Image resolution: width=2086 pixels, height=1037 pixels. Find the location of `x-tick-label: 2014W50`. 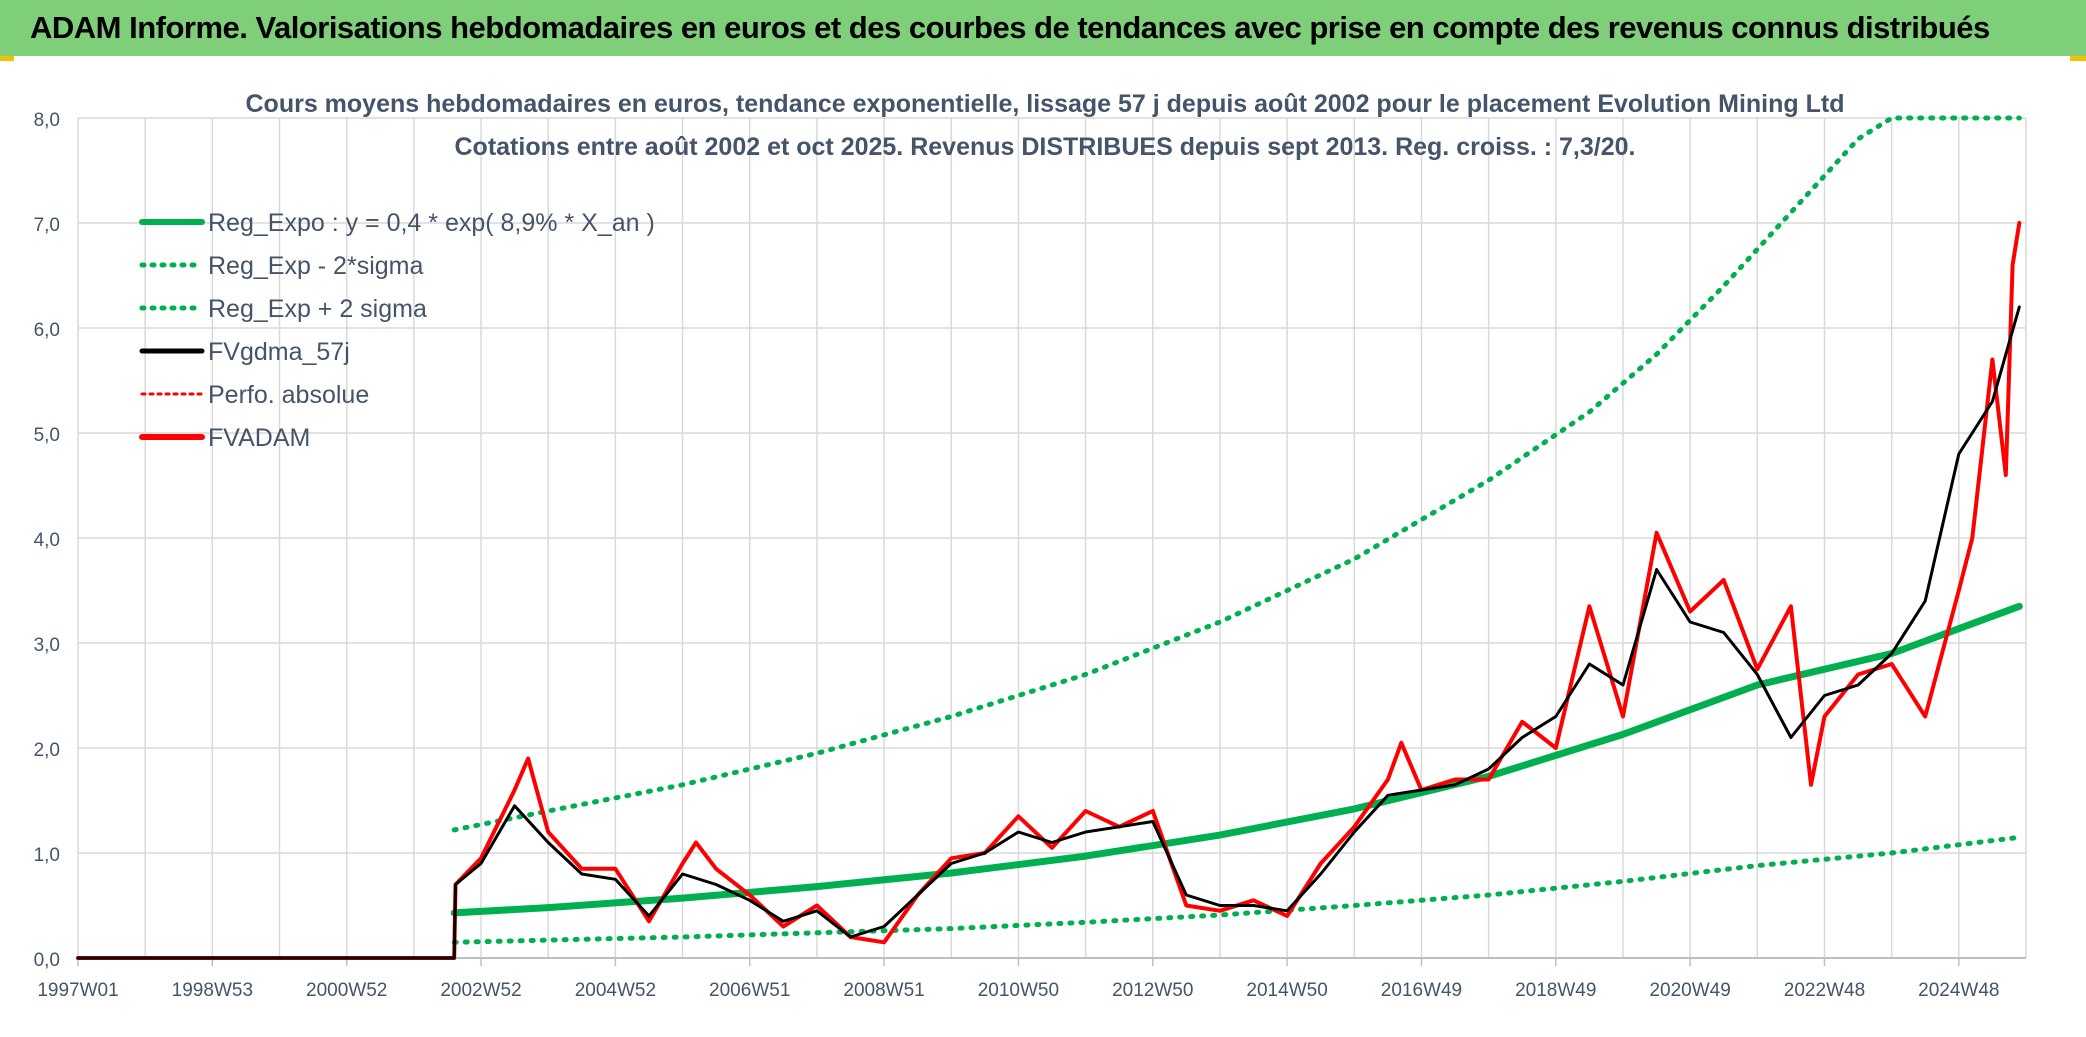

x-tick-label: 2014W50 is located at coordinates (1286, 990).